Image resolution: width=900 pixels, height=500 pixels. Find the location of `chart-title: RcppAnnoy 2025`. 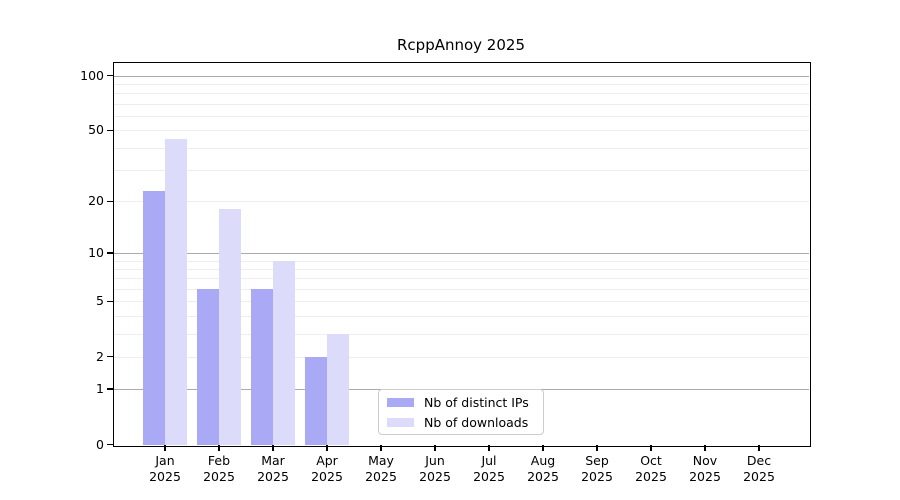

chart-title: RcppAnnoy 2025 is located at coordinates (461, 45).